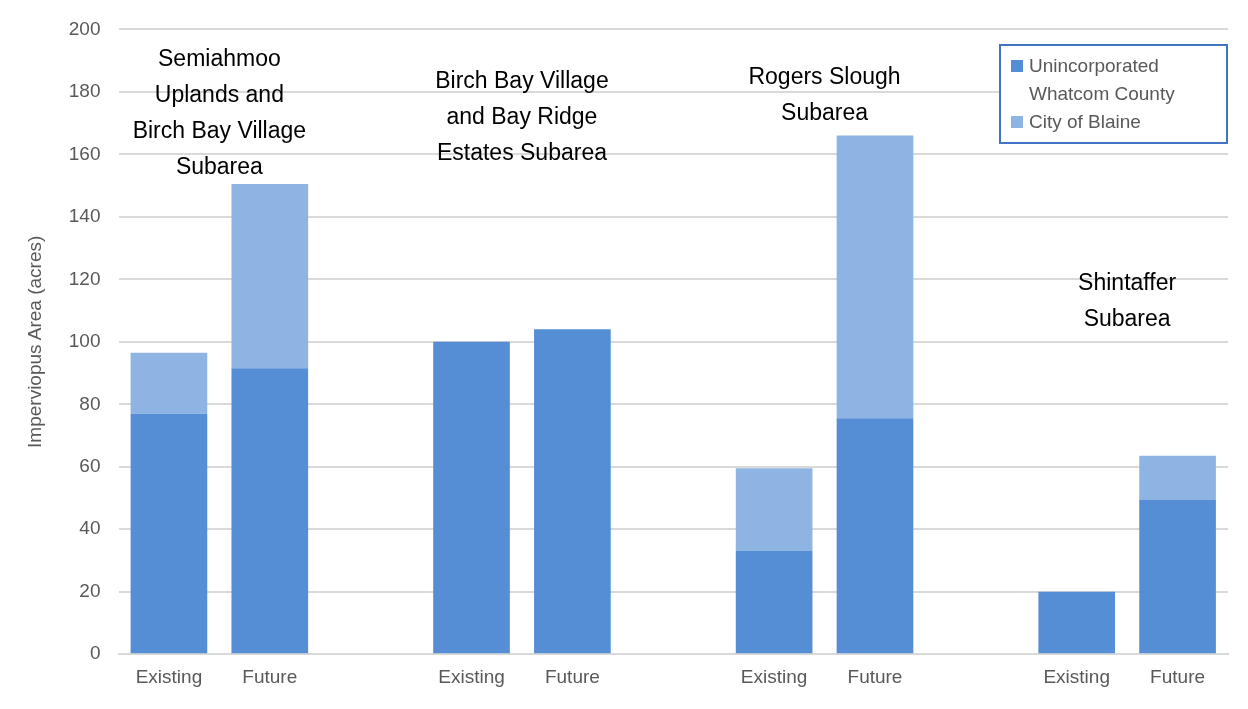 Image resolution: width=1248 pixels, height=709 pixels. Describe the element at coordinates (90, 590) in the screenshot. I see `y-tick-label: 20` at that location.